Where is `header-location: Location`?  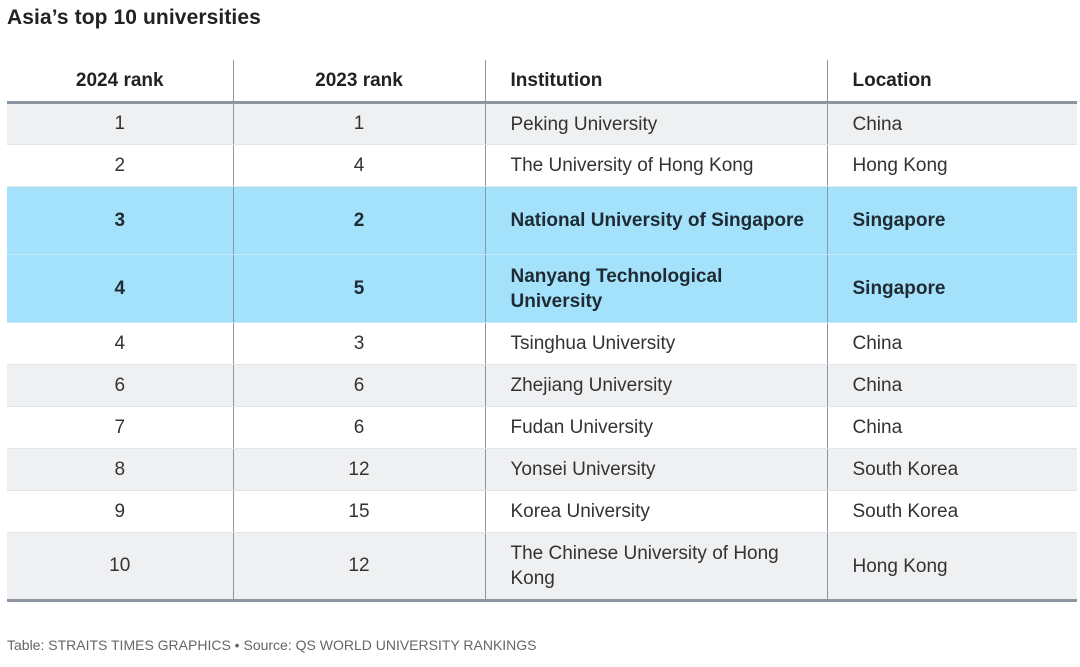 header-location: Location is located at coordinates (951, 82).